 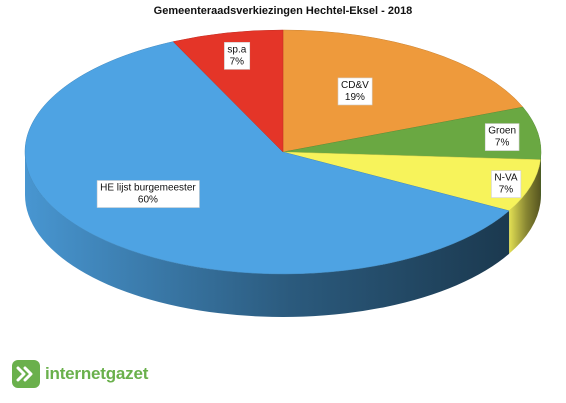 I want to click on slice-percent-label: 19%, so click(x=355, y=97).